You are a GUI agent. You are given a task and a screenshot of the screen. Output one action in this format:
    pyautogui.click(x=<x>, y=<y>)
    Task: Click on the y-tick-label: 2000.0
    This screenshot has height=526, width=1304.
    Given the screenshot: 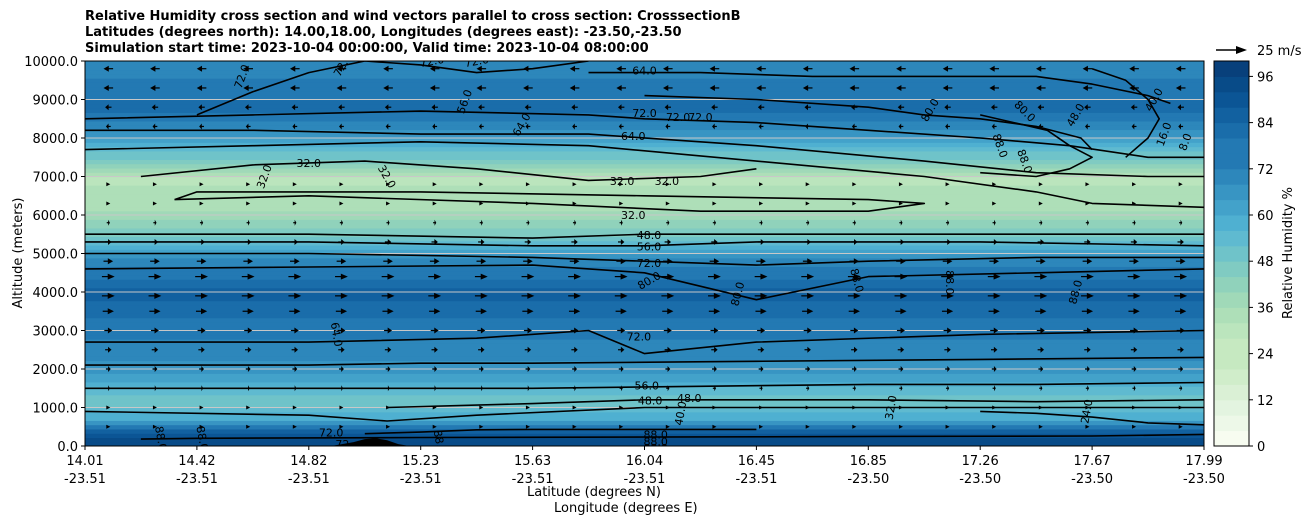 What is the action you would take?
    pyautogui.click(x=56, y=370)
    